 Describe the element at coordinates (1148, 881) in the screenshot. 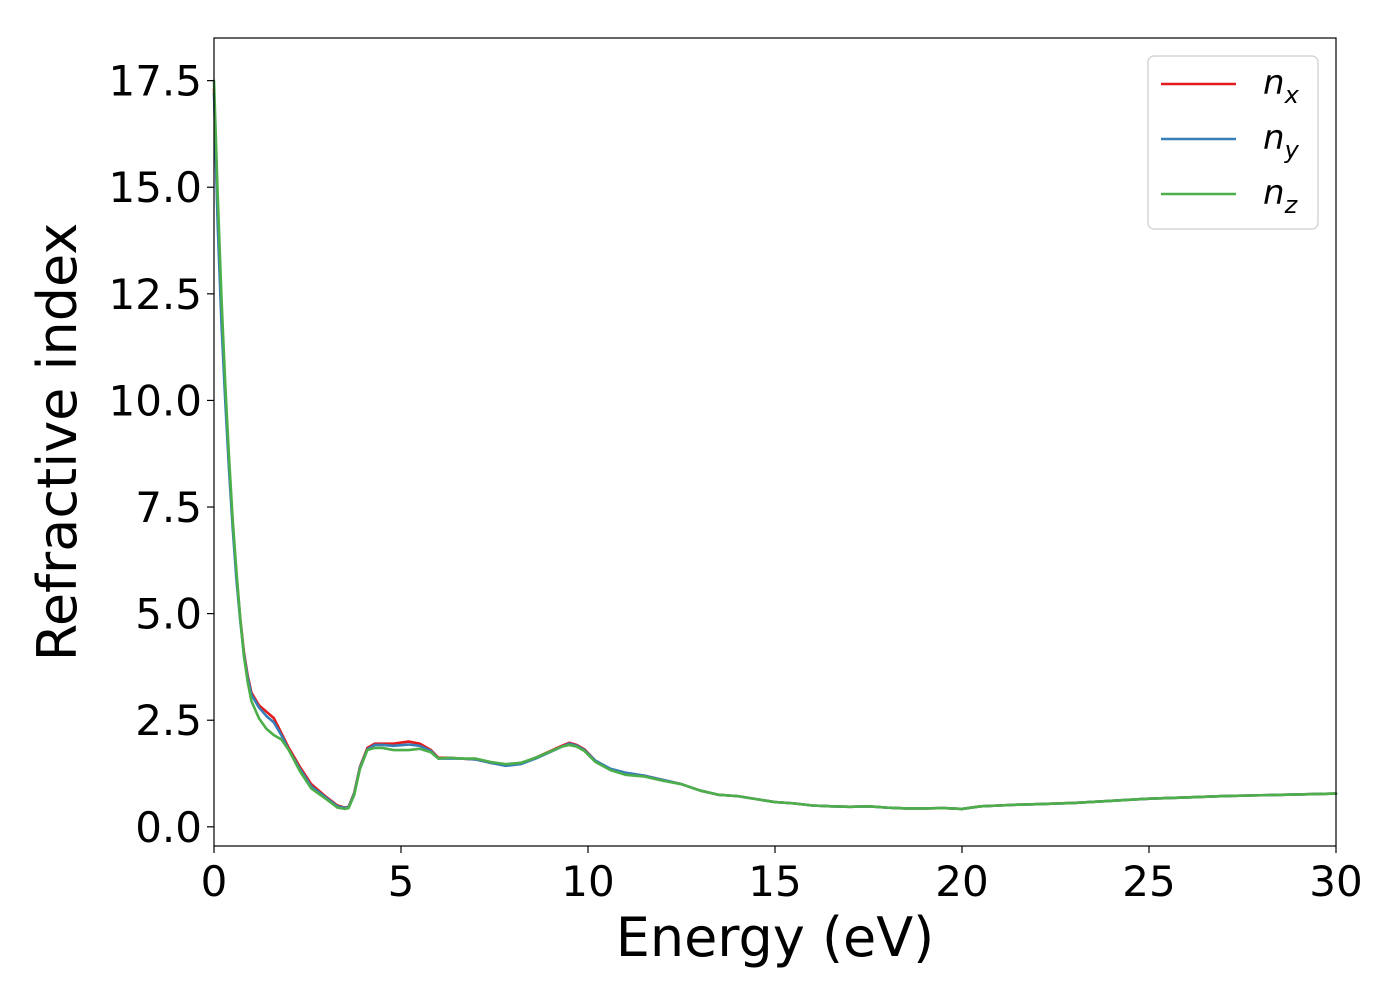

I see `x-tick-label: 25` at that location.